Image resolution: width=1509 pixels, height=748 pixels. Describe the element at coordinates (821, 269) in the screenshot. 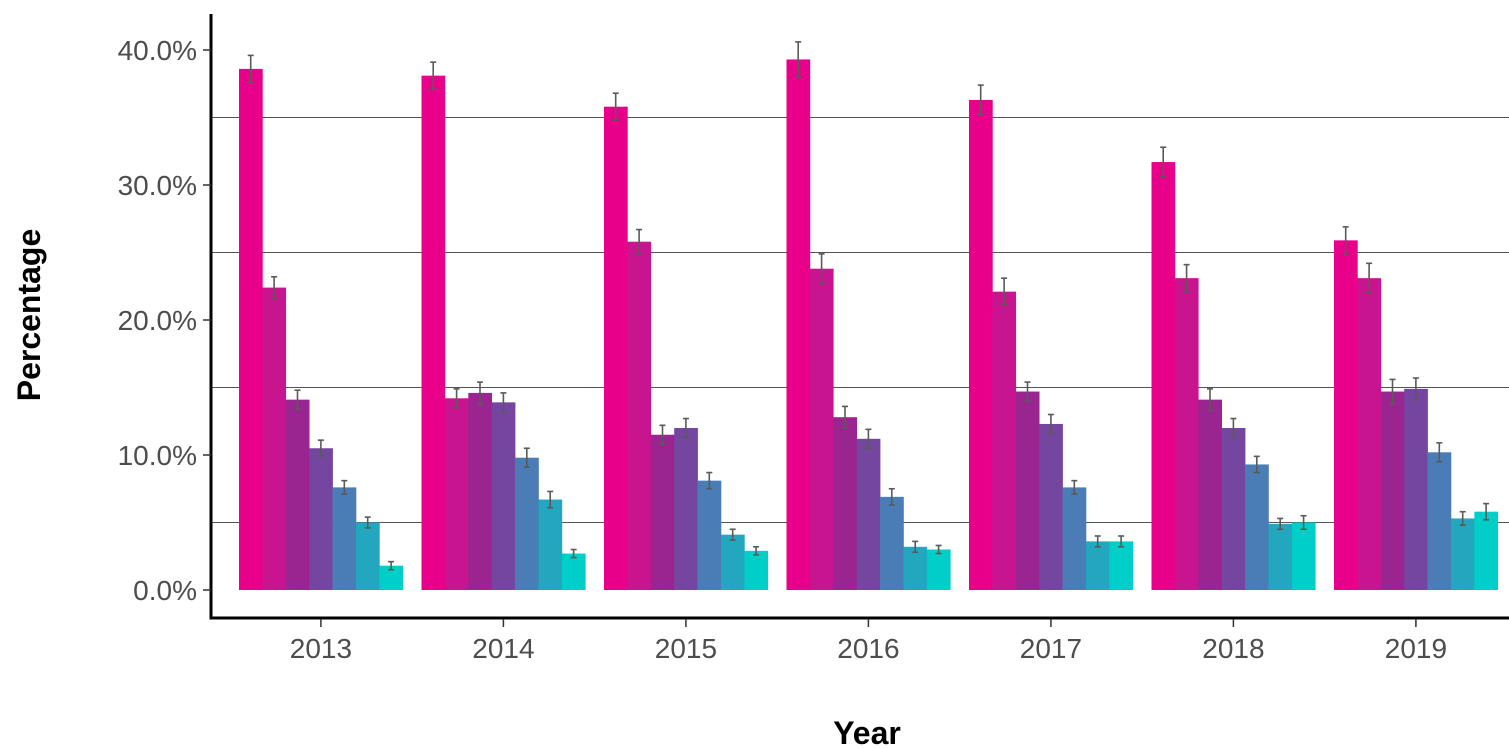

I see `error-bar-2016-s2` at that location.